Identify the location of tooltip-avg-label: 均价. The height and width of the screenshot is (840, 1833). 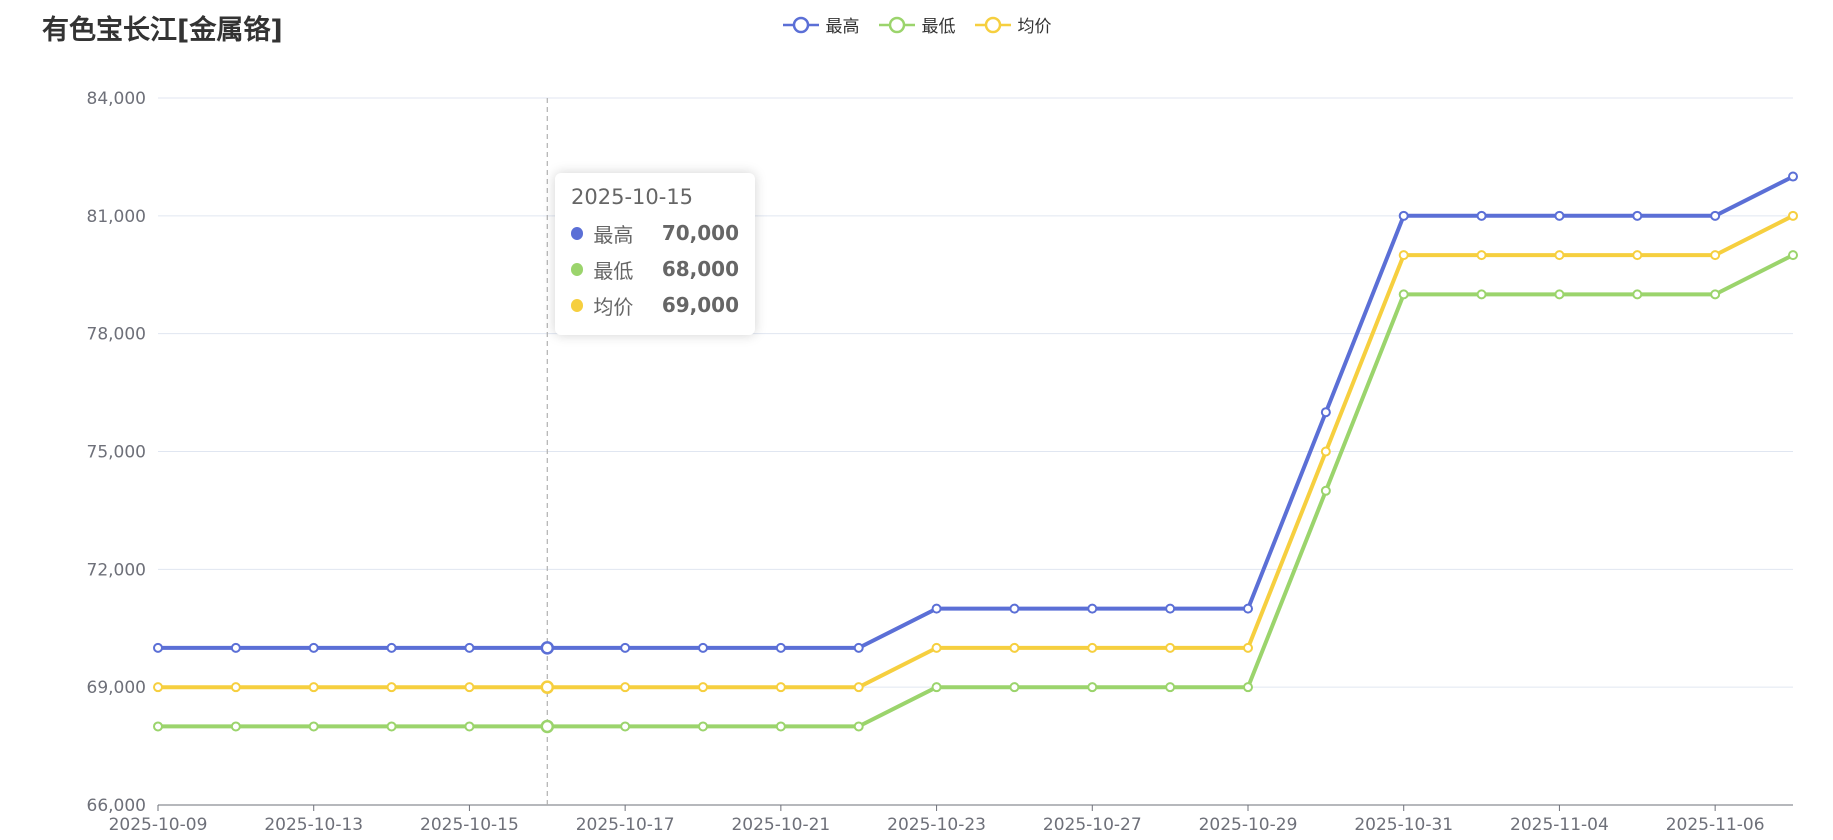
(613, 306).